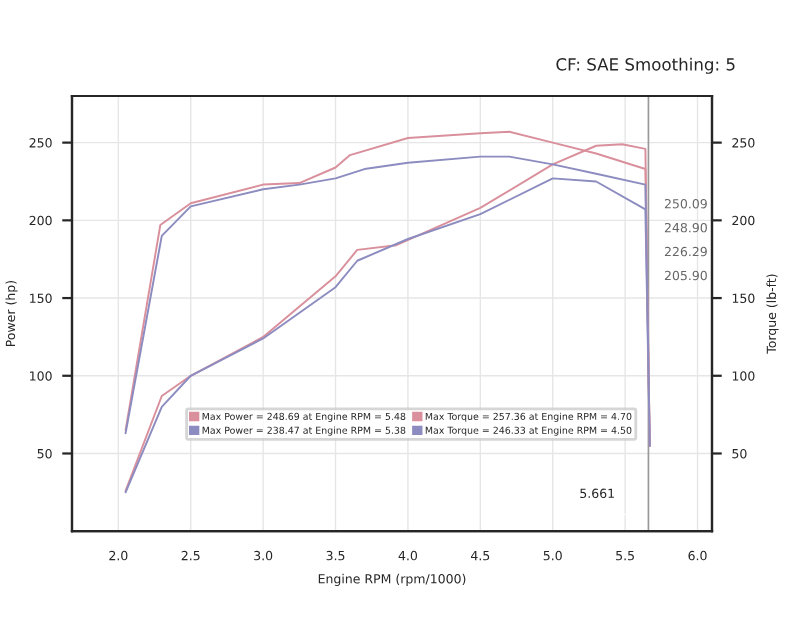  I want to click on chart-subtitle: CF: SAE Smoothing: 5, so click(645, 65).